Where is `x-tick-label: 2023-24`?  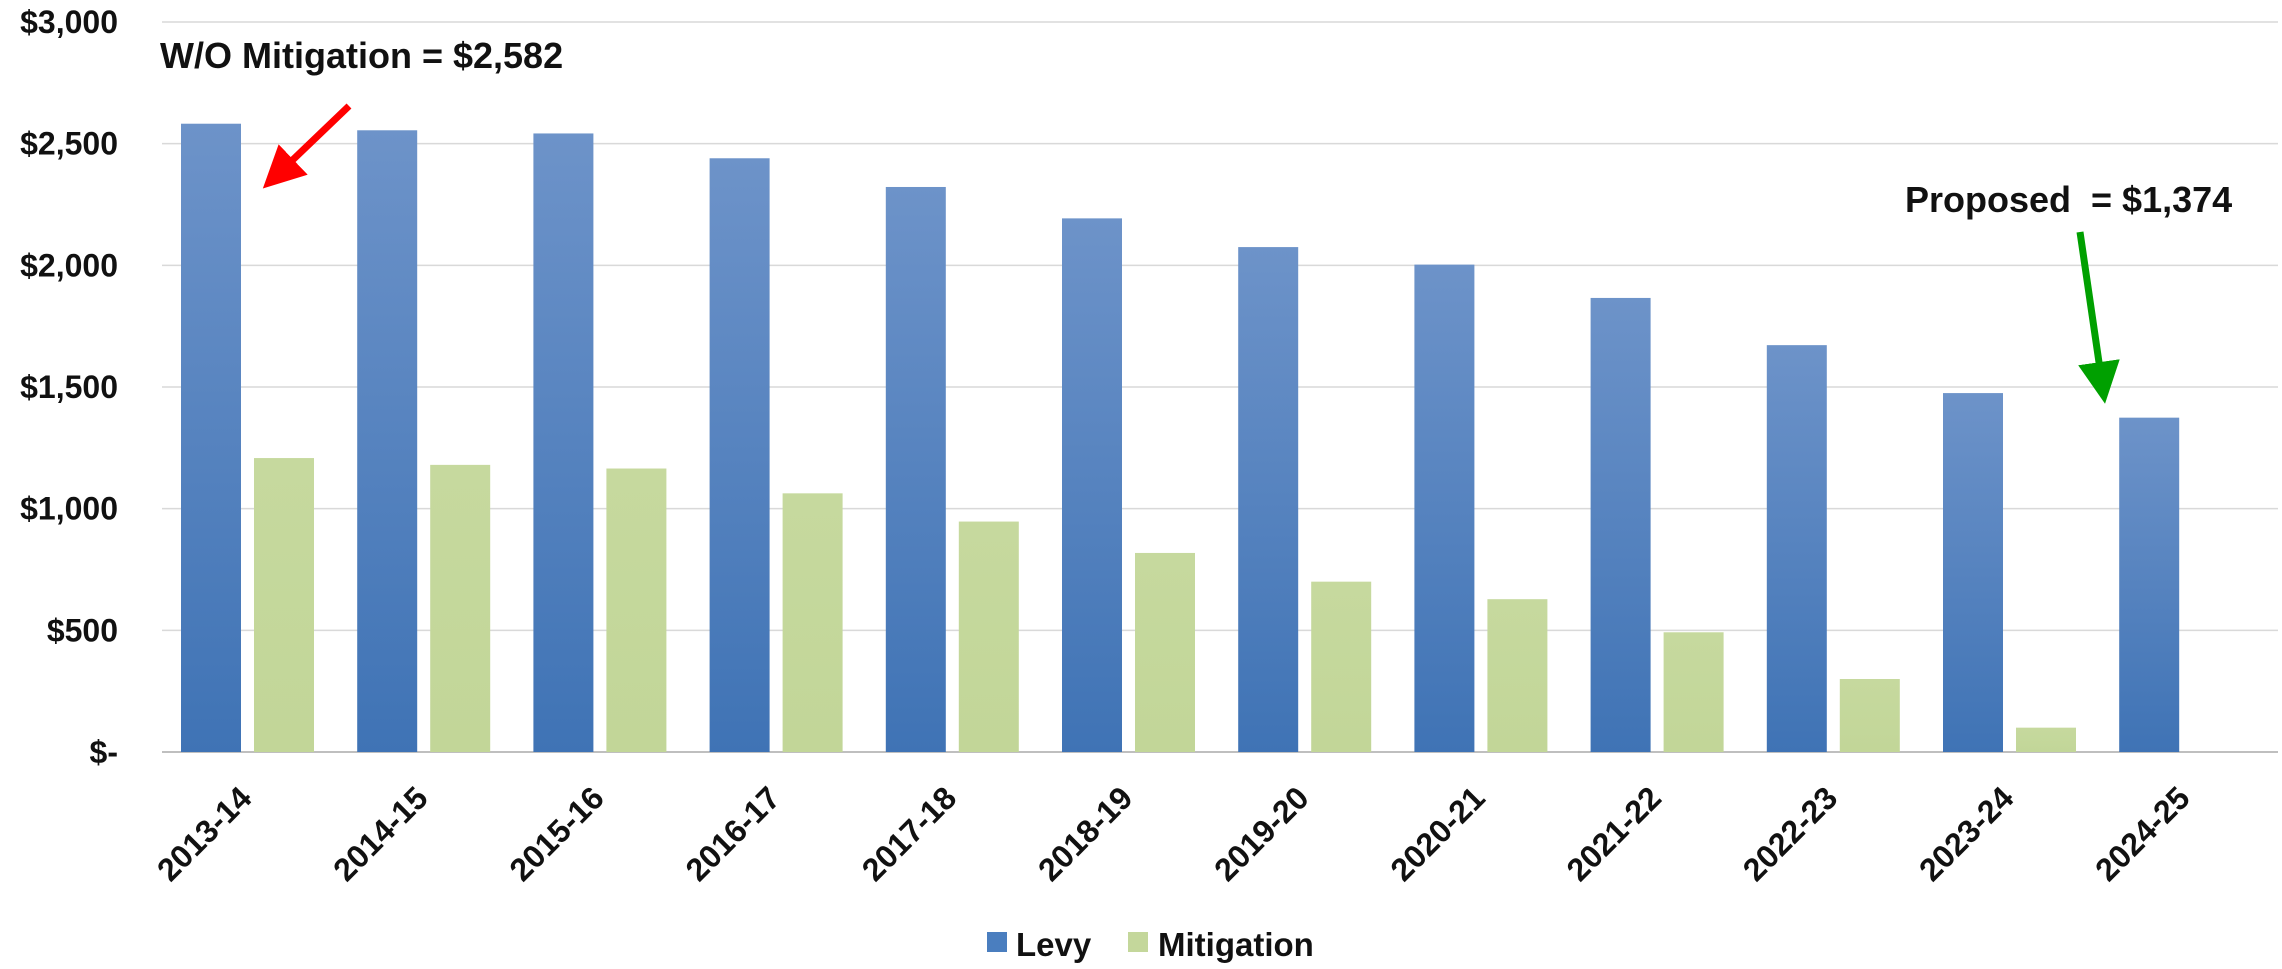
x-tick-label: 2023-24 is located at coordinates (1966, 833).